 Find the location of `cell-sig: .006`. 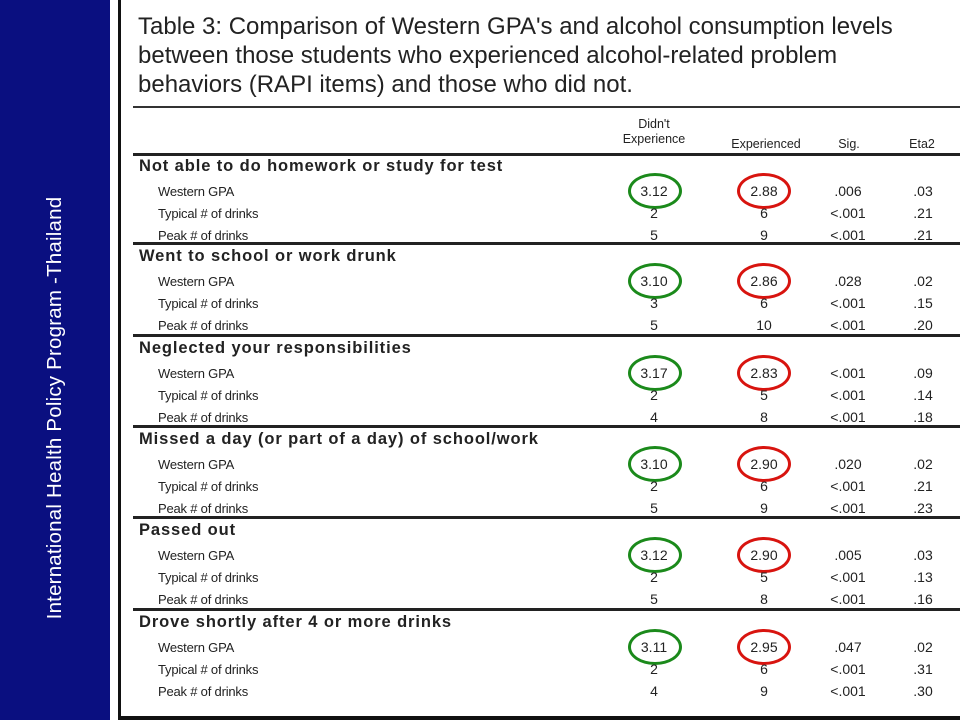

cell-sig: .006 is located at coordinates (848, 191).